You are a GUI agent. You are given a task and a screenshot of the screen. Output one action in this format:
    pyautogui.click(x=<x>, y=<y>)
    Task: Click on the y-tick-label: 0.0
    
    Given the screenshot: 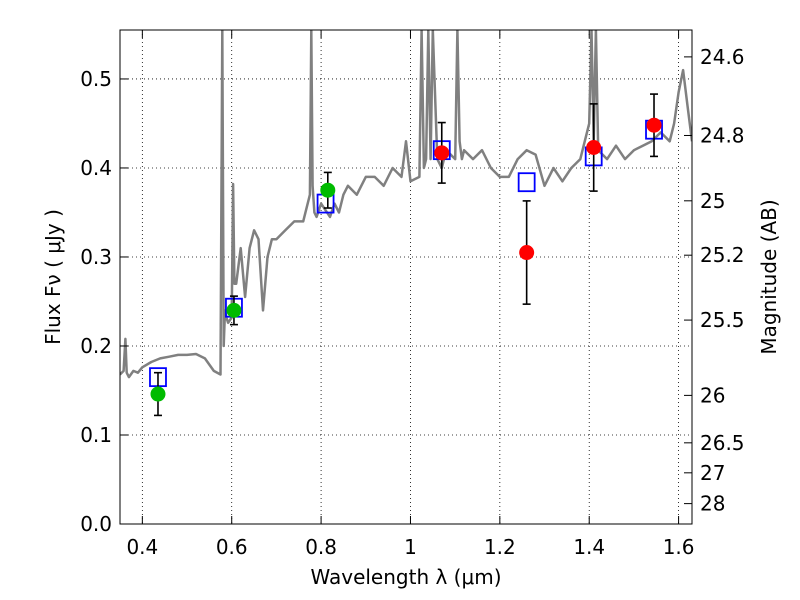 What is the action you would take?
    pyautogui.click(x=96, y=524)
    